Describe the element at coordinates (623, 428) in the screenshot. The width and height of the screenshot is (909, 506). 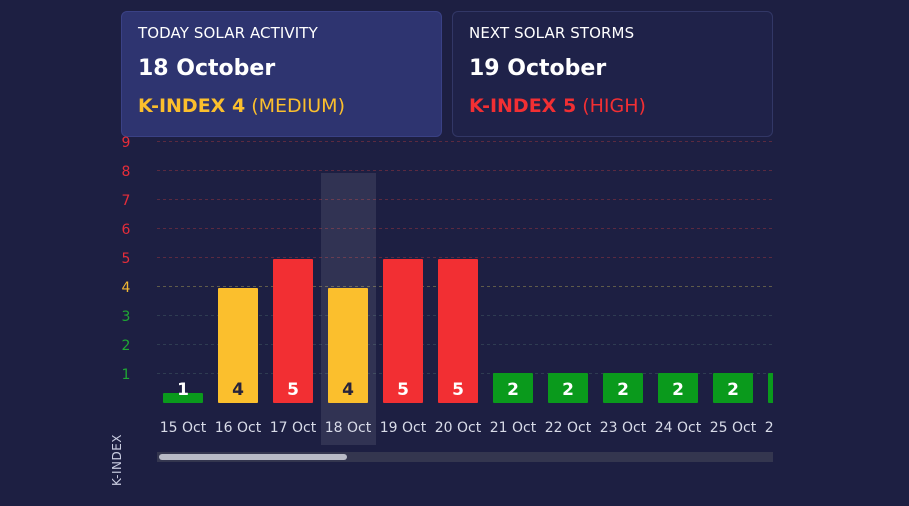
I see `x-tick-label: 23 Oct` at that location.